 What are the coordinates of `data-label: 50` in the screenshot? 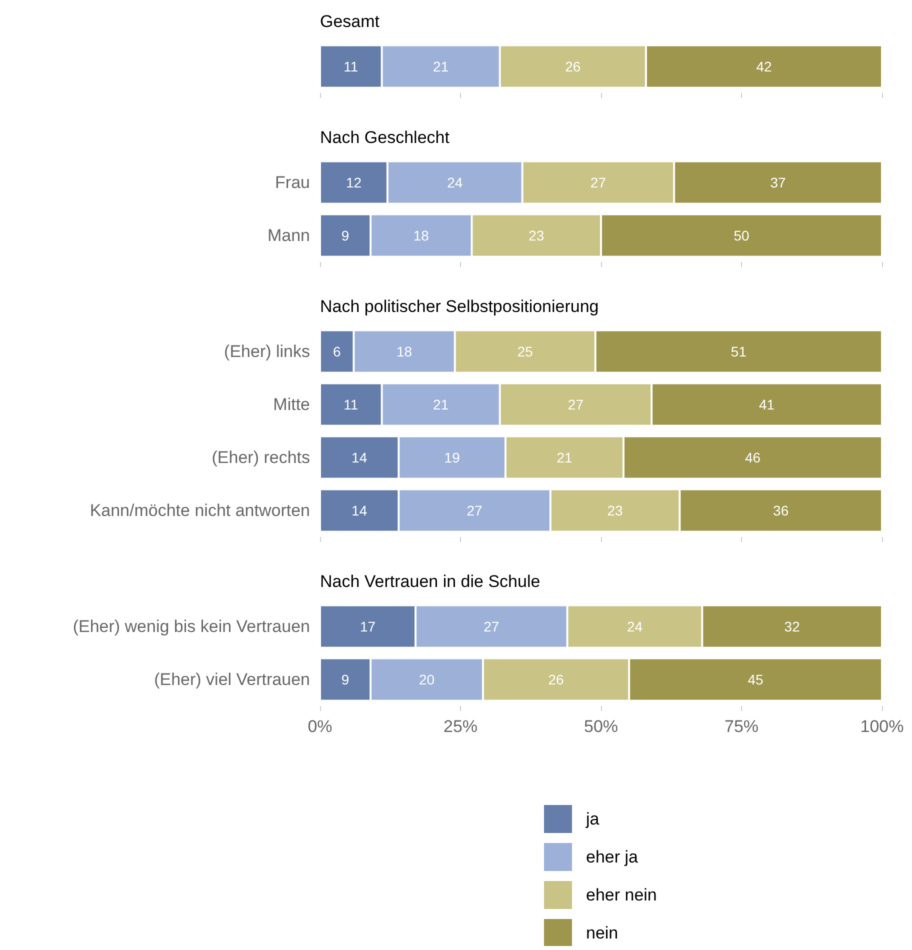 It's located at (742, 236).